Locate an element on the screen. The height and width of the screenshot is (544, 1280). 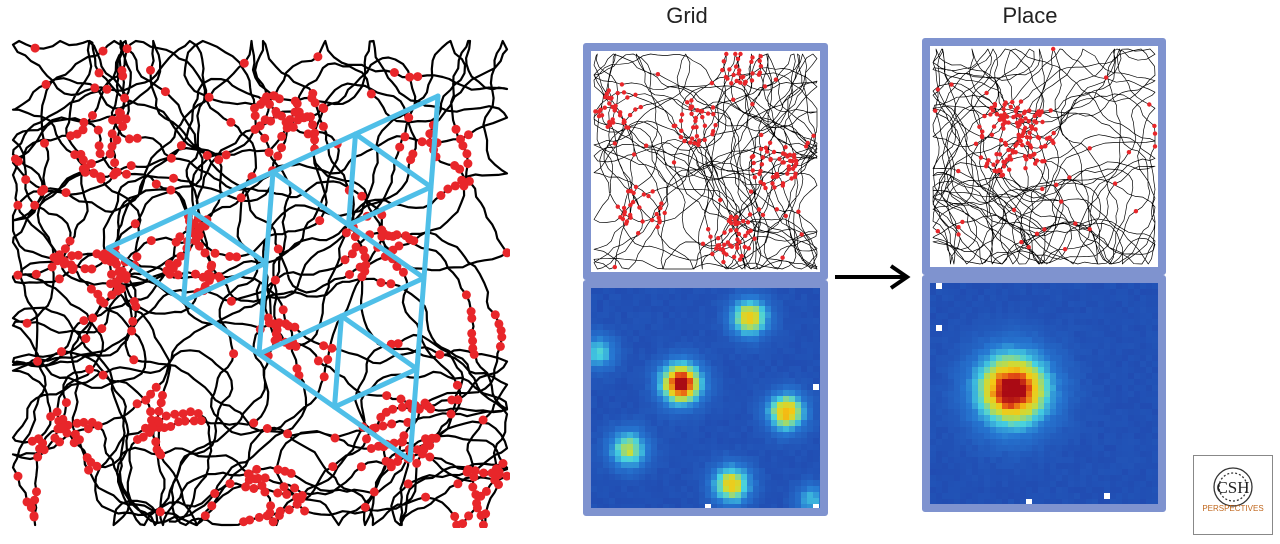
trajectory-path is located at coordinates (1044, 156).